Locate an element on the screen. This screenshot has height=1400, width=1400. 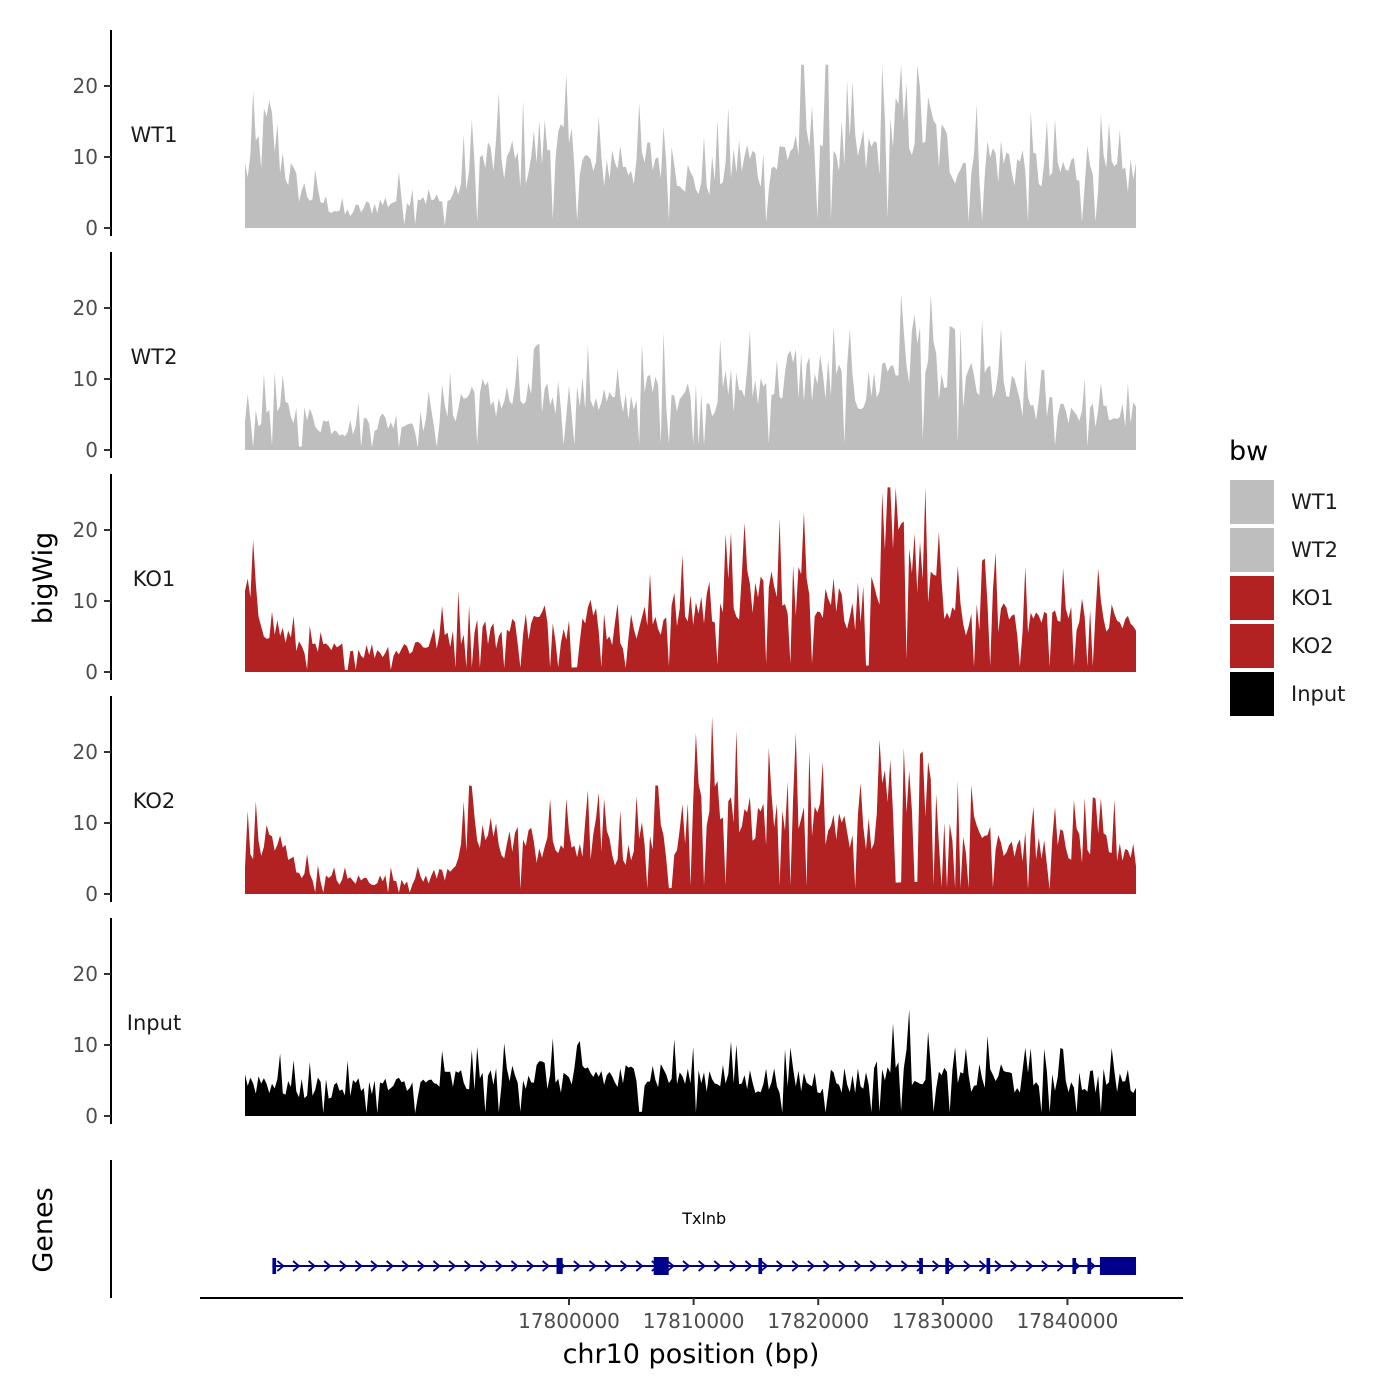
legend-key-ko2 is located at coordinates (1252, 646).